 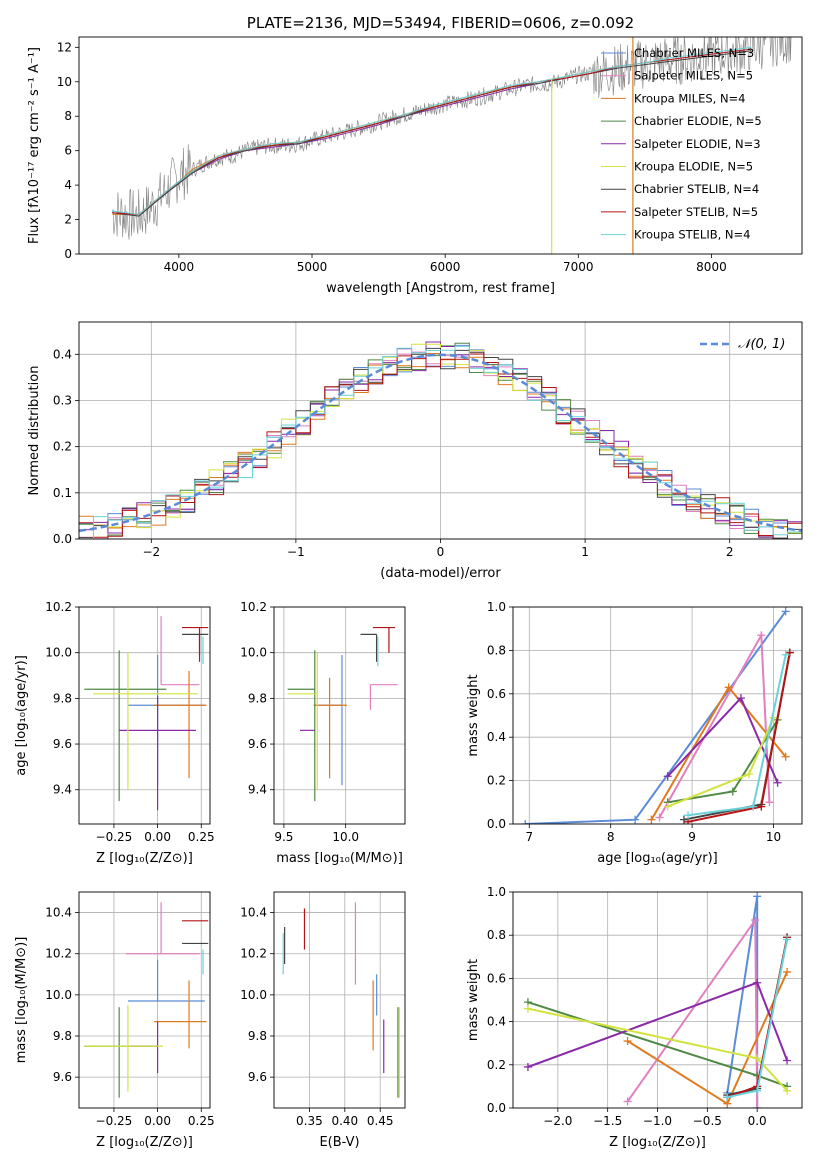 I want to click on y-tick-label: 10.4, so click(x=253, y=913).